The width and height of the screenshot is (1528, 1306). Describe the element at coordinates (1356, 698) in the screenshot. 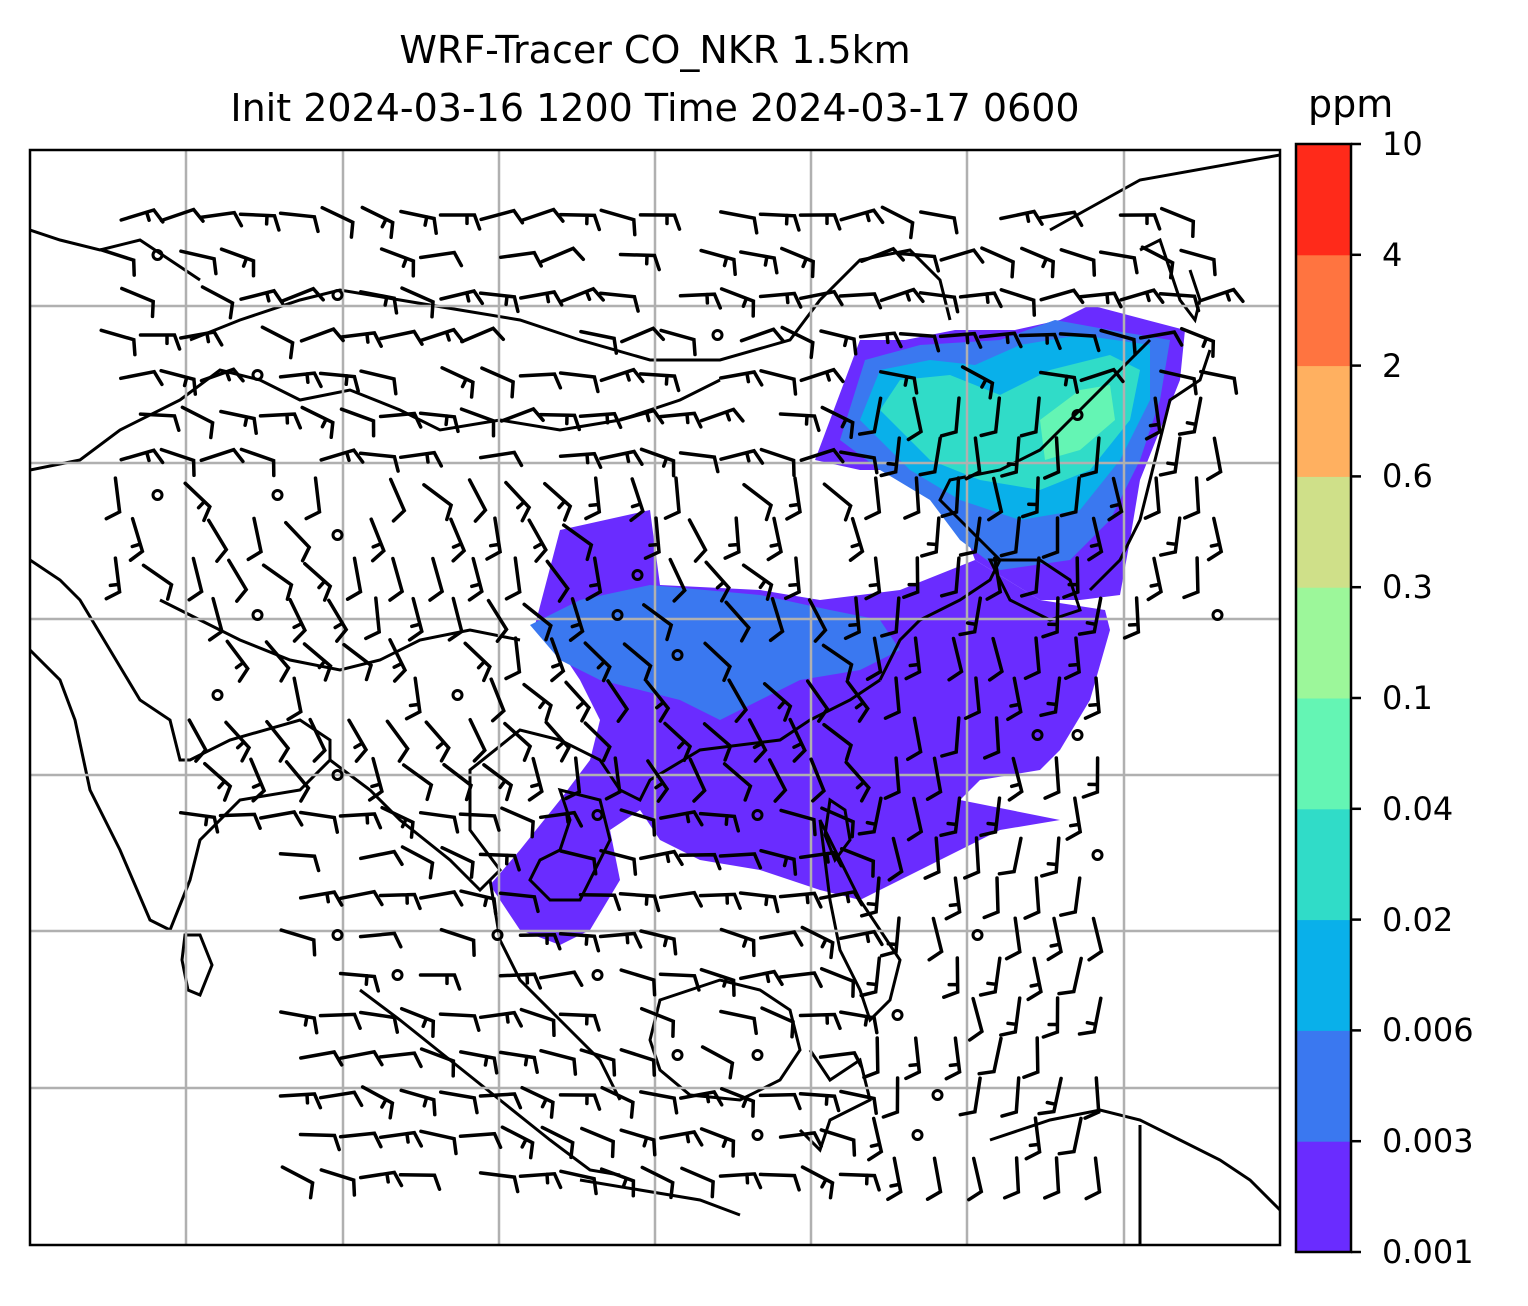

I see `colorbar-ticks` at that location.